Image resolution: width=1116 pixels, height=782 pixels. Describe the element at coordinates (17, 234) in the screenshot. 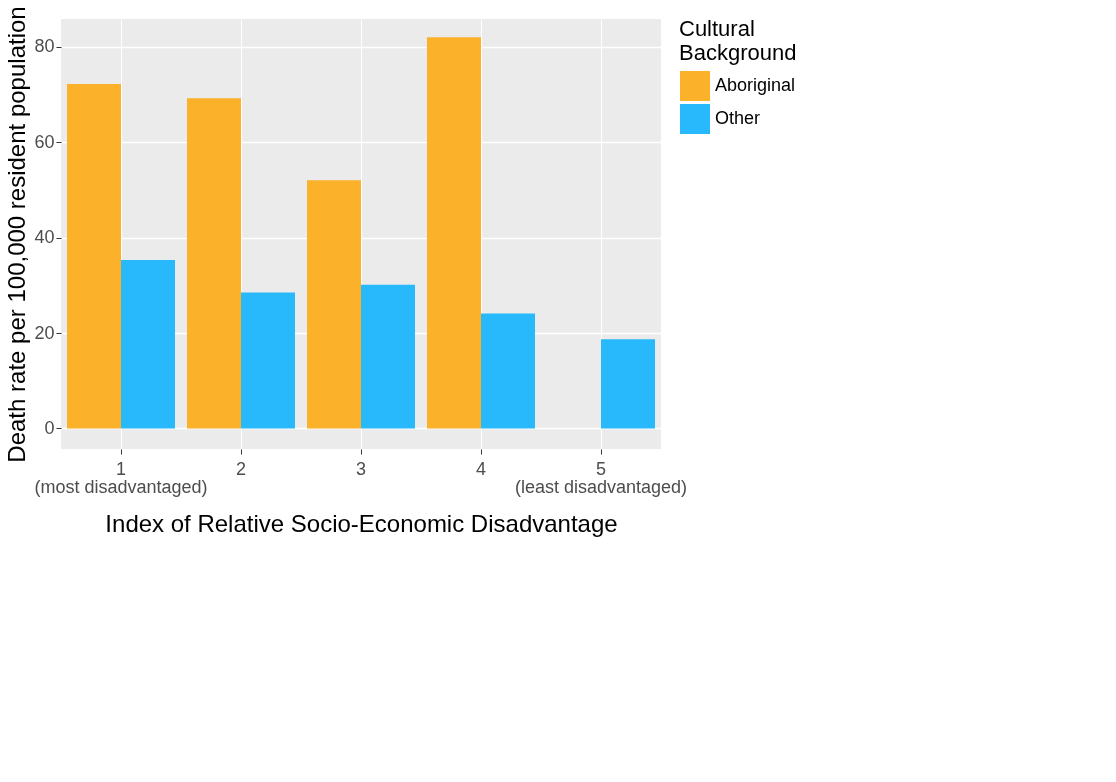

I see `y-axis-title: Death rate per 100,000 resident population` at that location.